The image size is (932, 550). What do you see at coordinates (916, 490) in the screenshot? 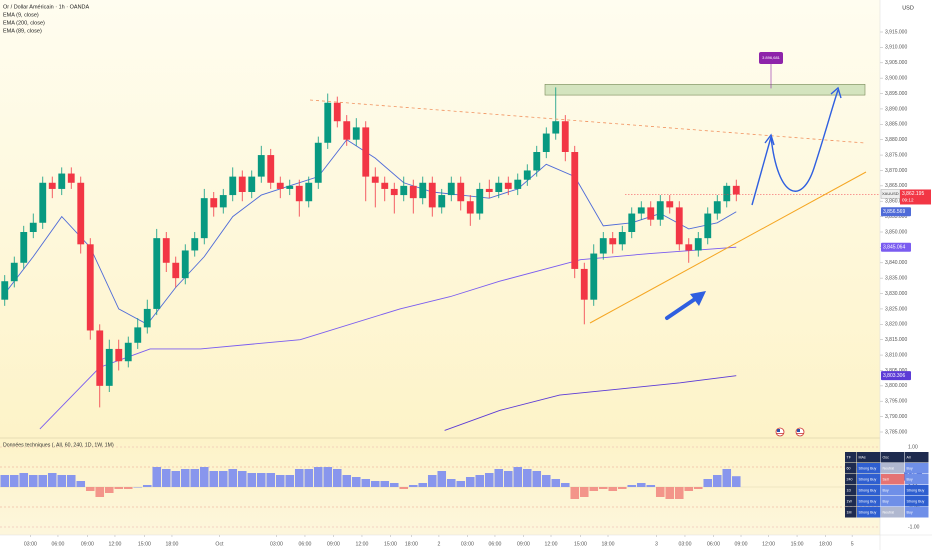
I see `table-text: Strong Buy` at bounding box center [916, 490].